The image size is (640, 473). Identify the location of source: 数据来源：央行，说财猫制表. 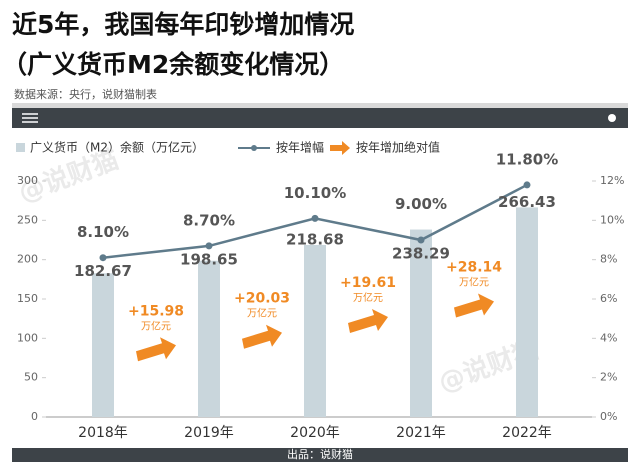
(85, 94).